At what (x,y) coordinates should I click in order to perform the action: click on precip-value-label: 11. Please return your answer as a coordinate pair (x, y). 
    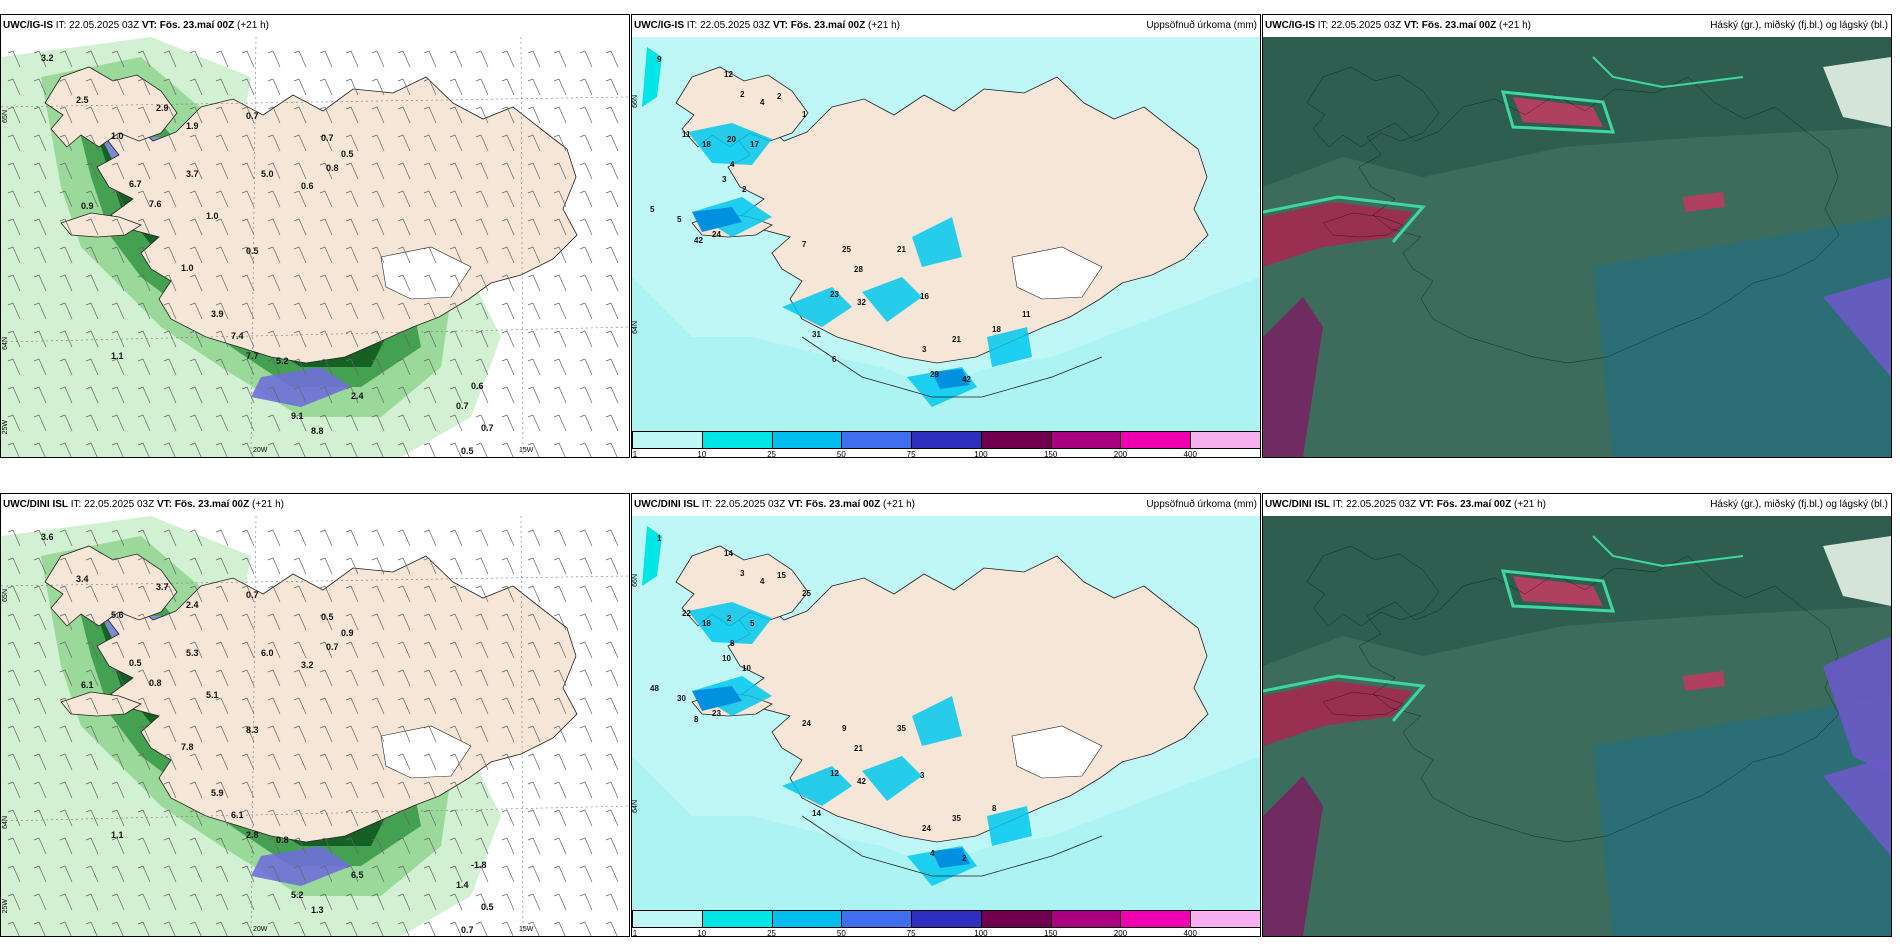
    Looking at the image, I should click on (1026, 314).